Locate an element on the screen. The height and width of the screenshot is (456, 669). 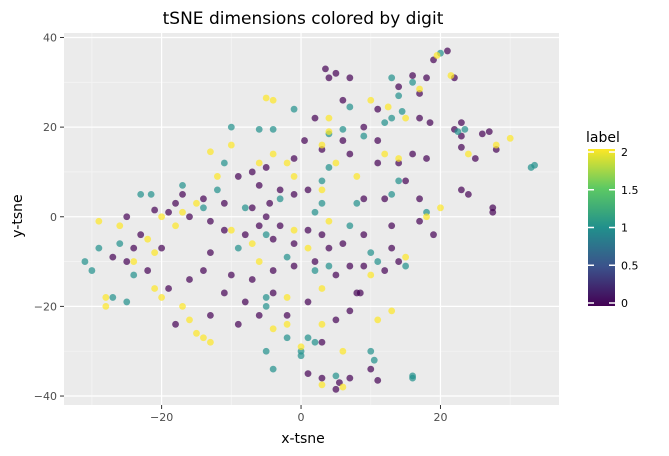
y-axis-label: y-tsne is located at coordinates (18, 215).